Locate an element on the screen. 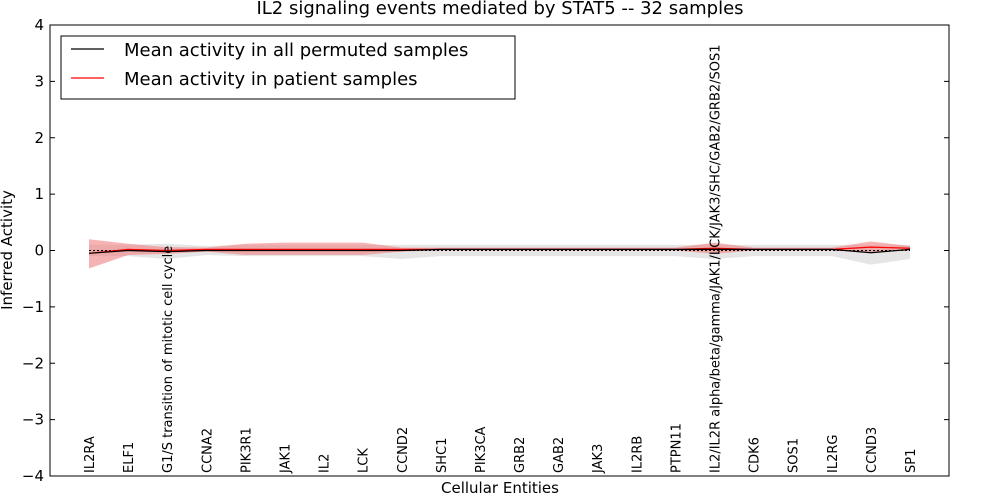 This screenshot has width=1000, height=500. line-permuted is located at coordinates (499, 251).